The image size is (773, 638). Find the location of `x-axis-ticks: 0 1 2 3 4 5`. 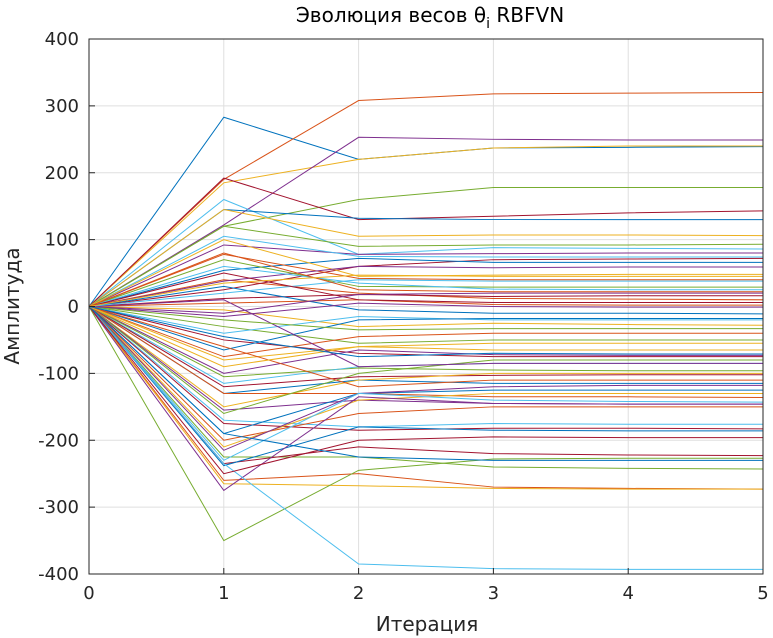

x-axis-ticks: 0 1 2 3 4 5 is located at coordinates (426, 586).